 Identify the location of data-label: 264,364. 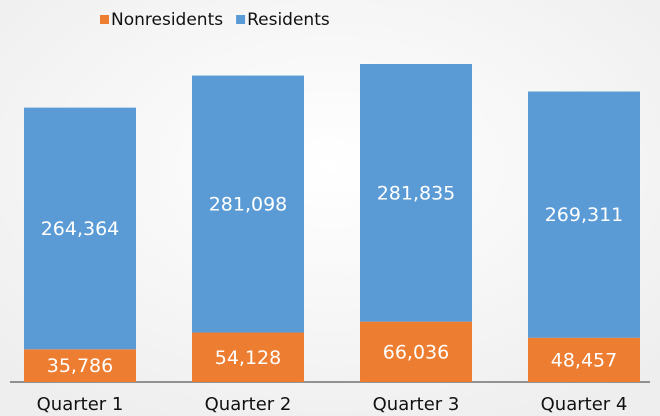
(80, 229).